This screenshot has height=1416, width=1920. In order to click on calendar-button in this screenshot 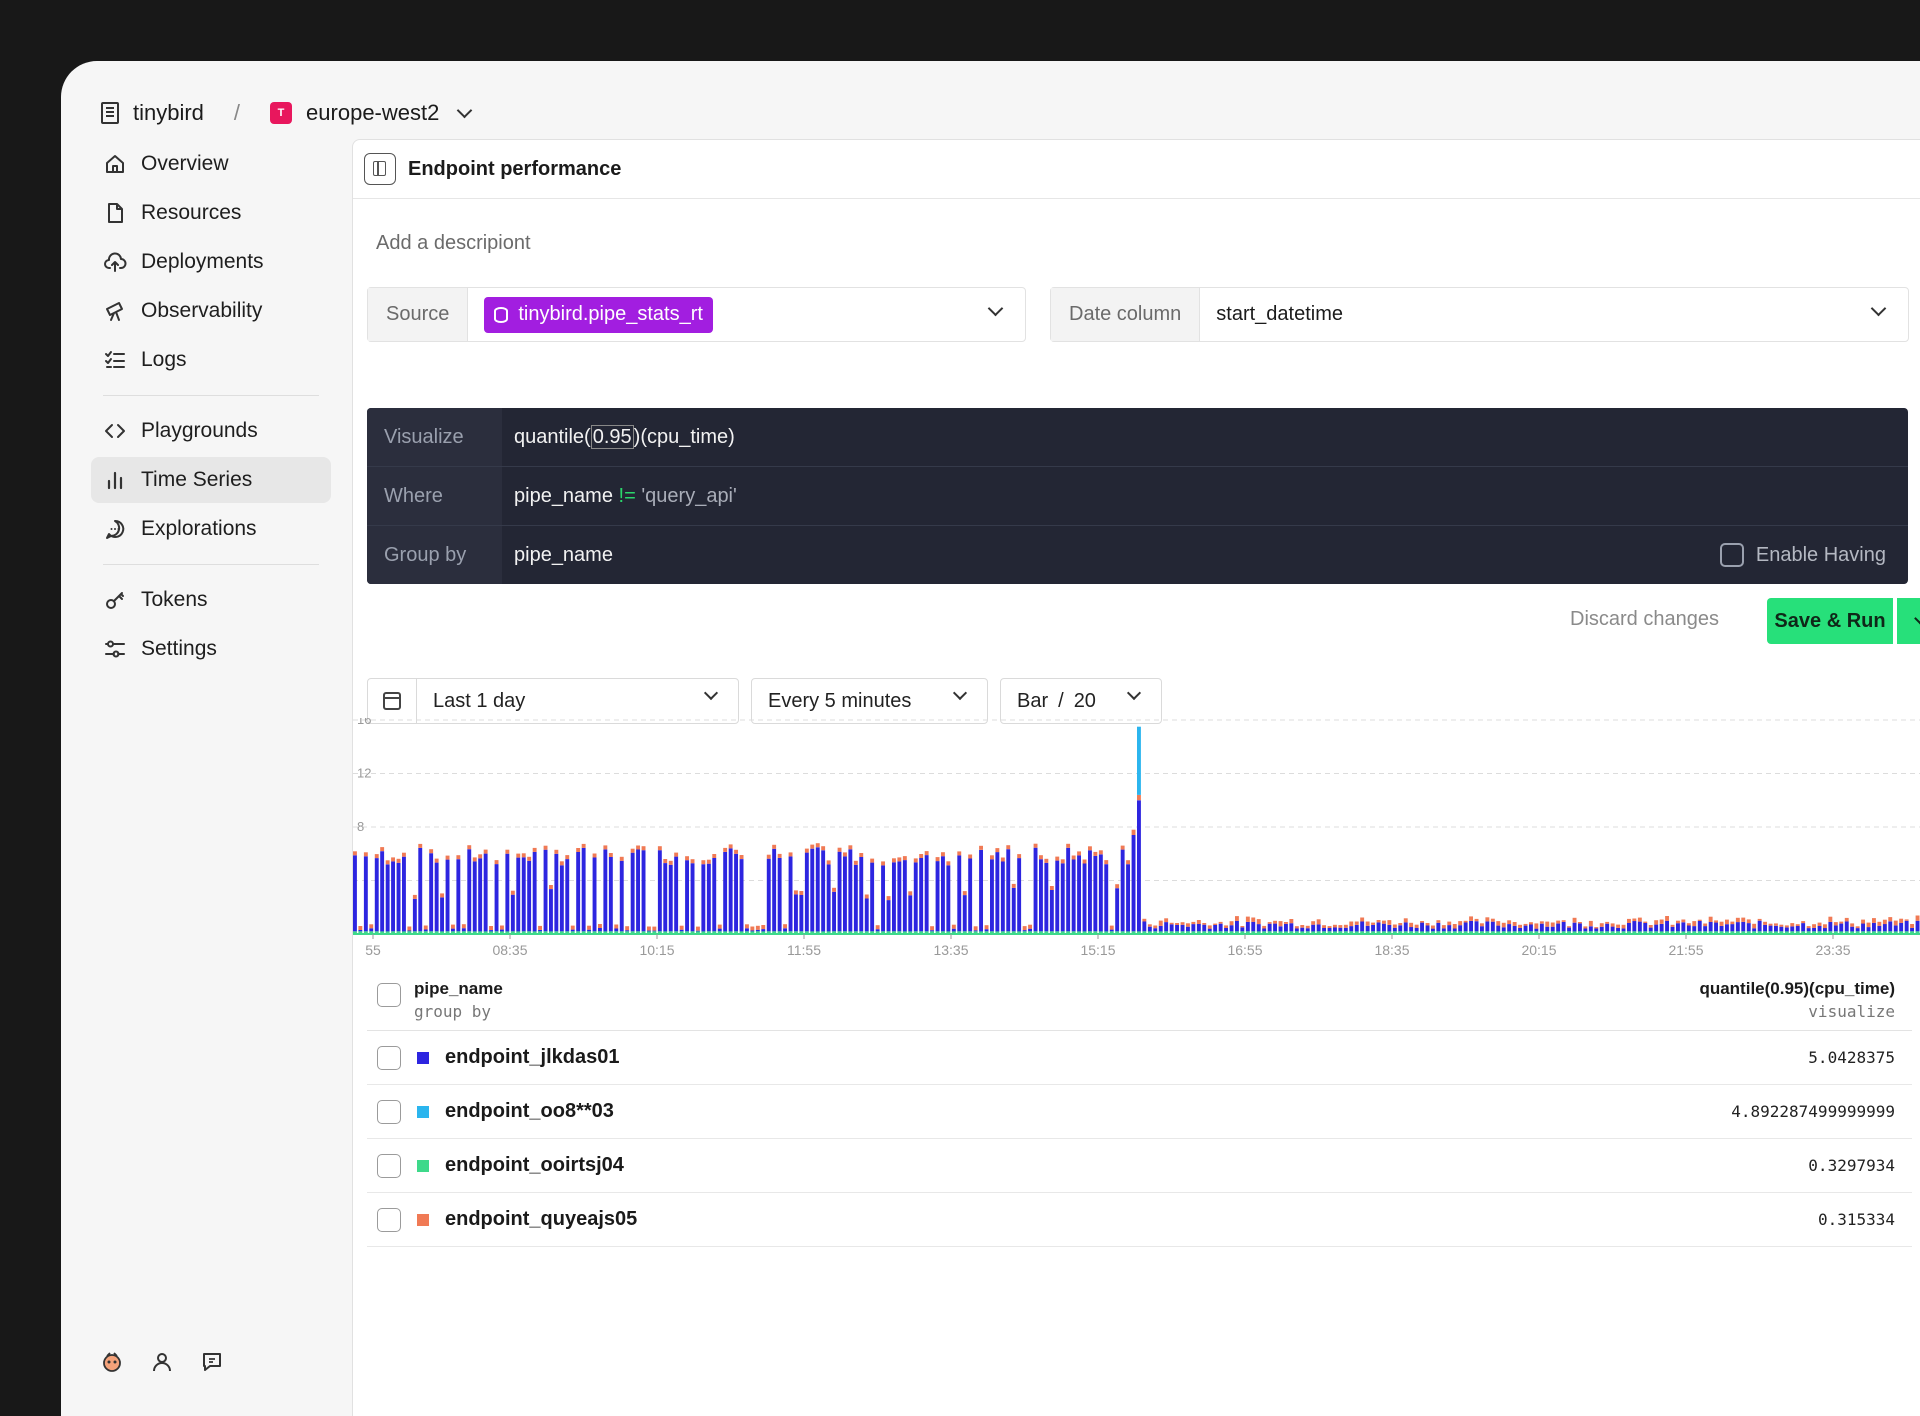, I will do `click(392, 701)`.